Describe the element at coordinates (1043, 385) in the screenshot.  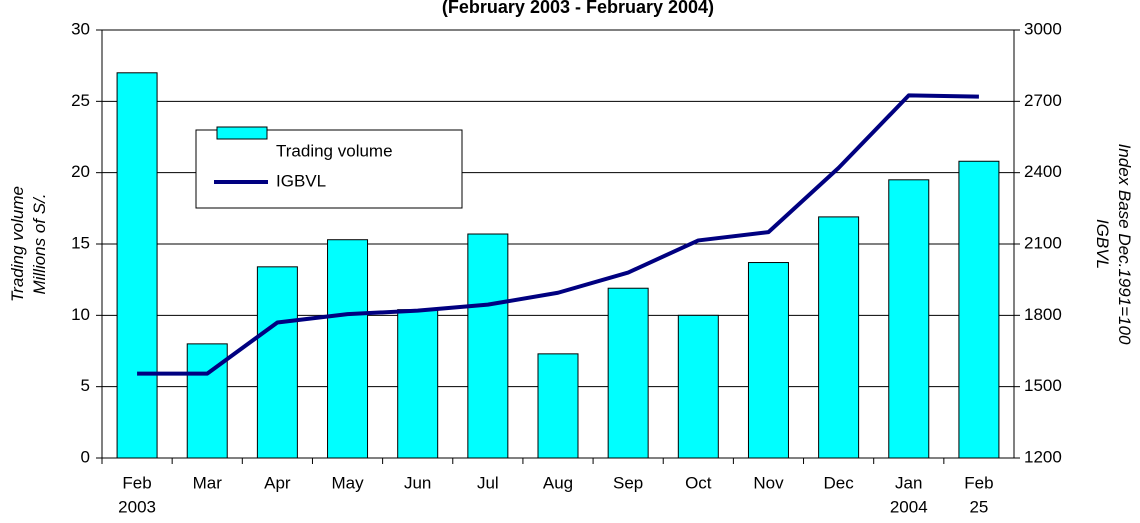
I see `y2-tick-label: 1500` at that location.